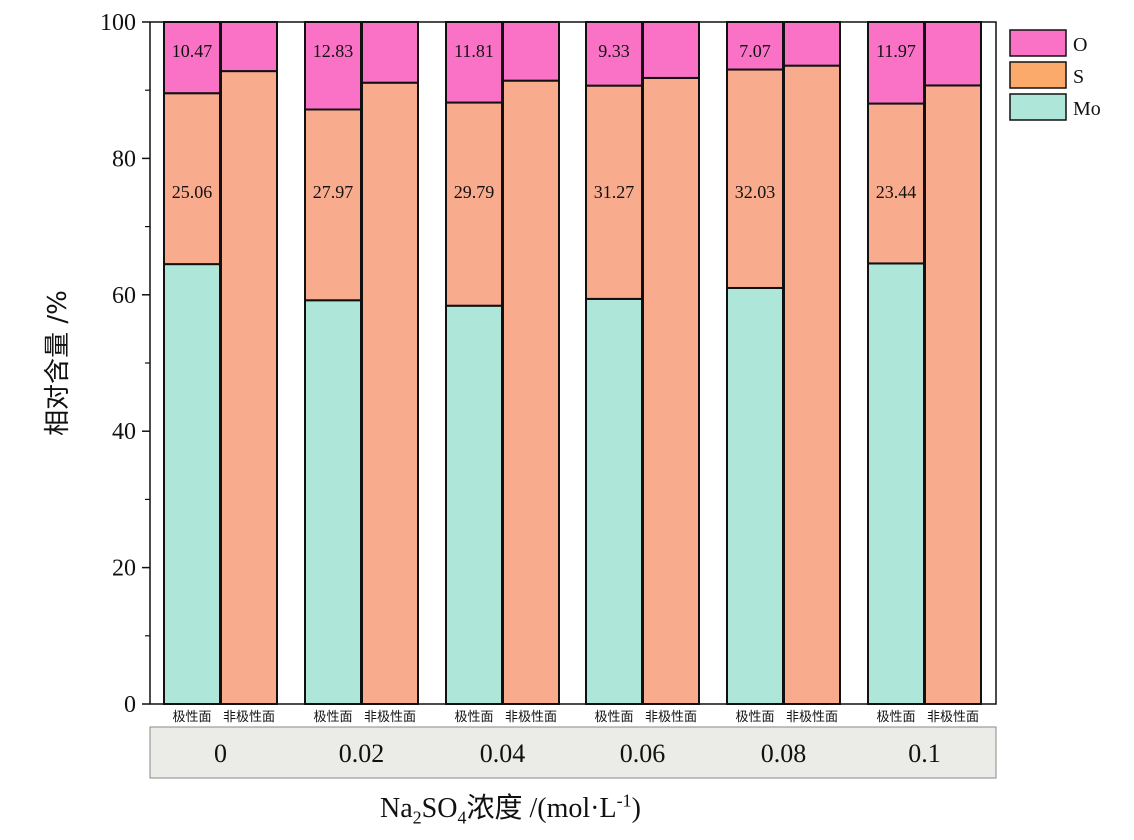  What do you see at coordinates (1087, 109) in the screenshot?
I see `legend-label-mo: Mo` at bounding box center [1087, 109].